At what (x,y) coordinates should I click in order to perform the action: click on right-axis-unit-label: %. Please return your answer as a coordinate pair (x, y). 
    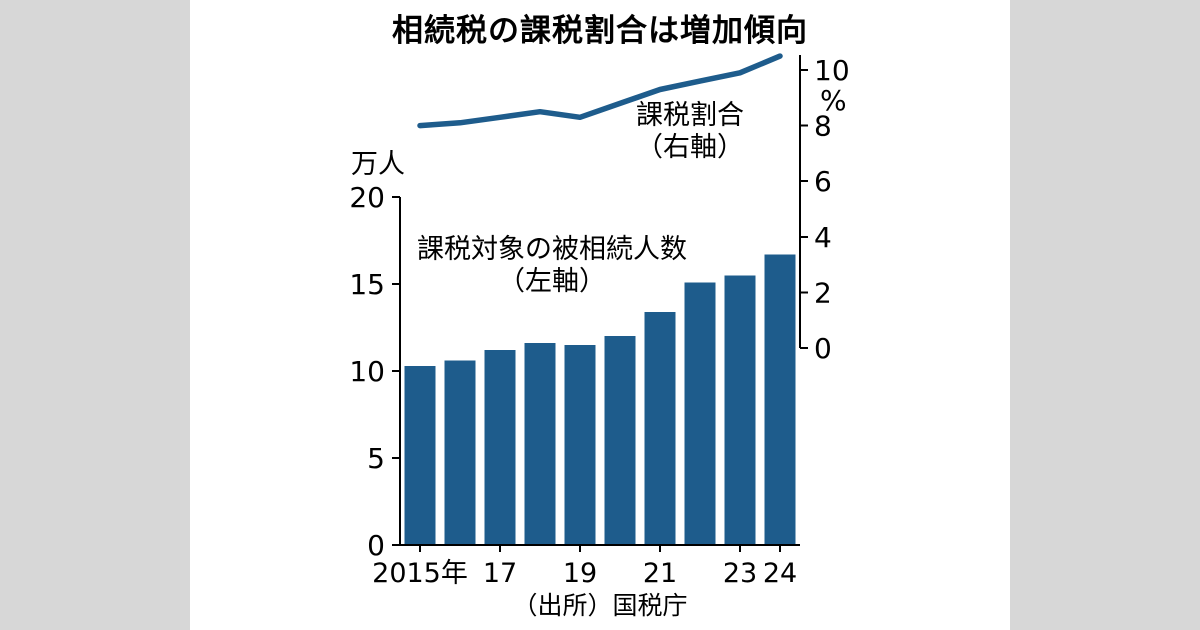
    Looking at the image, I should click on (833, 100).